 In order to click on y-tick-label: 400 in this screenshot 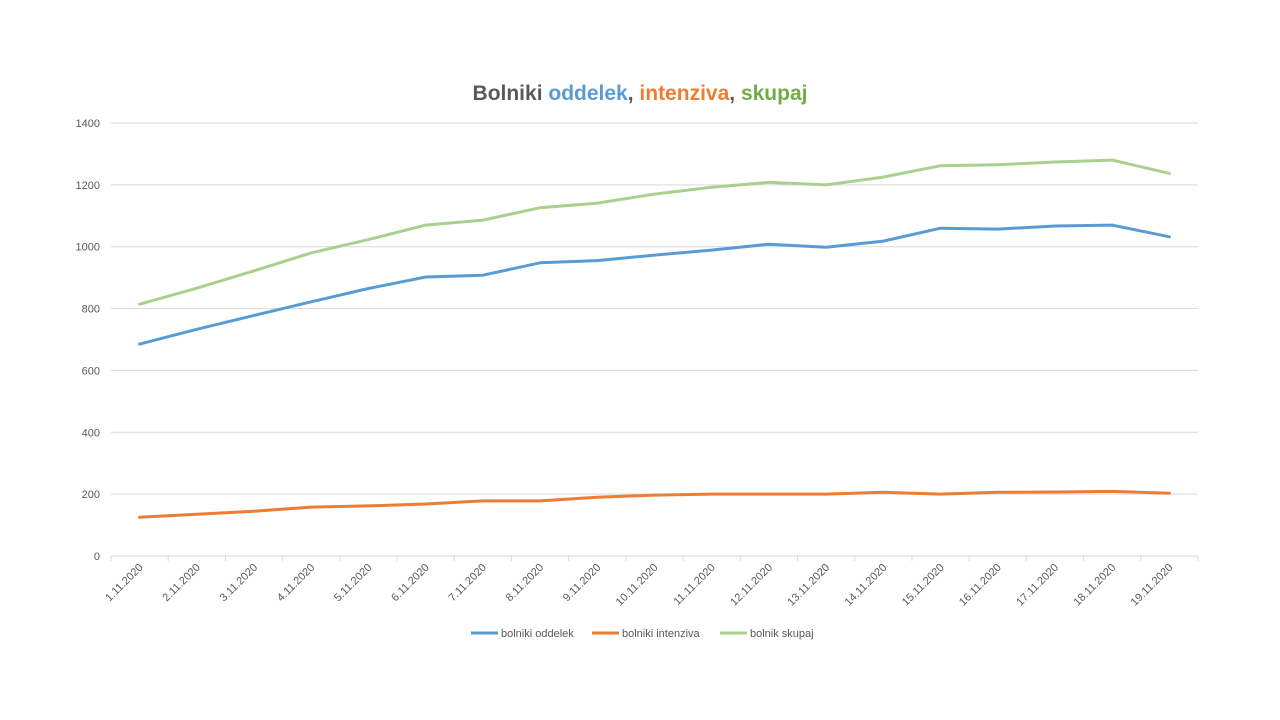, I will do `click(91, 433)`.